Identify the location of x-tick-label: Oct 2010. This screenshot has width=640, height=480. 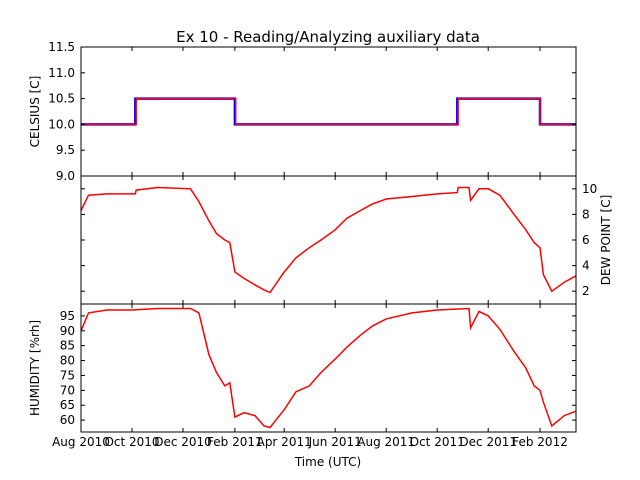
(131, 442).